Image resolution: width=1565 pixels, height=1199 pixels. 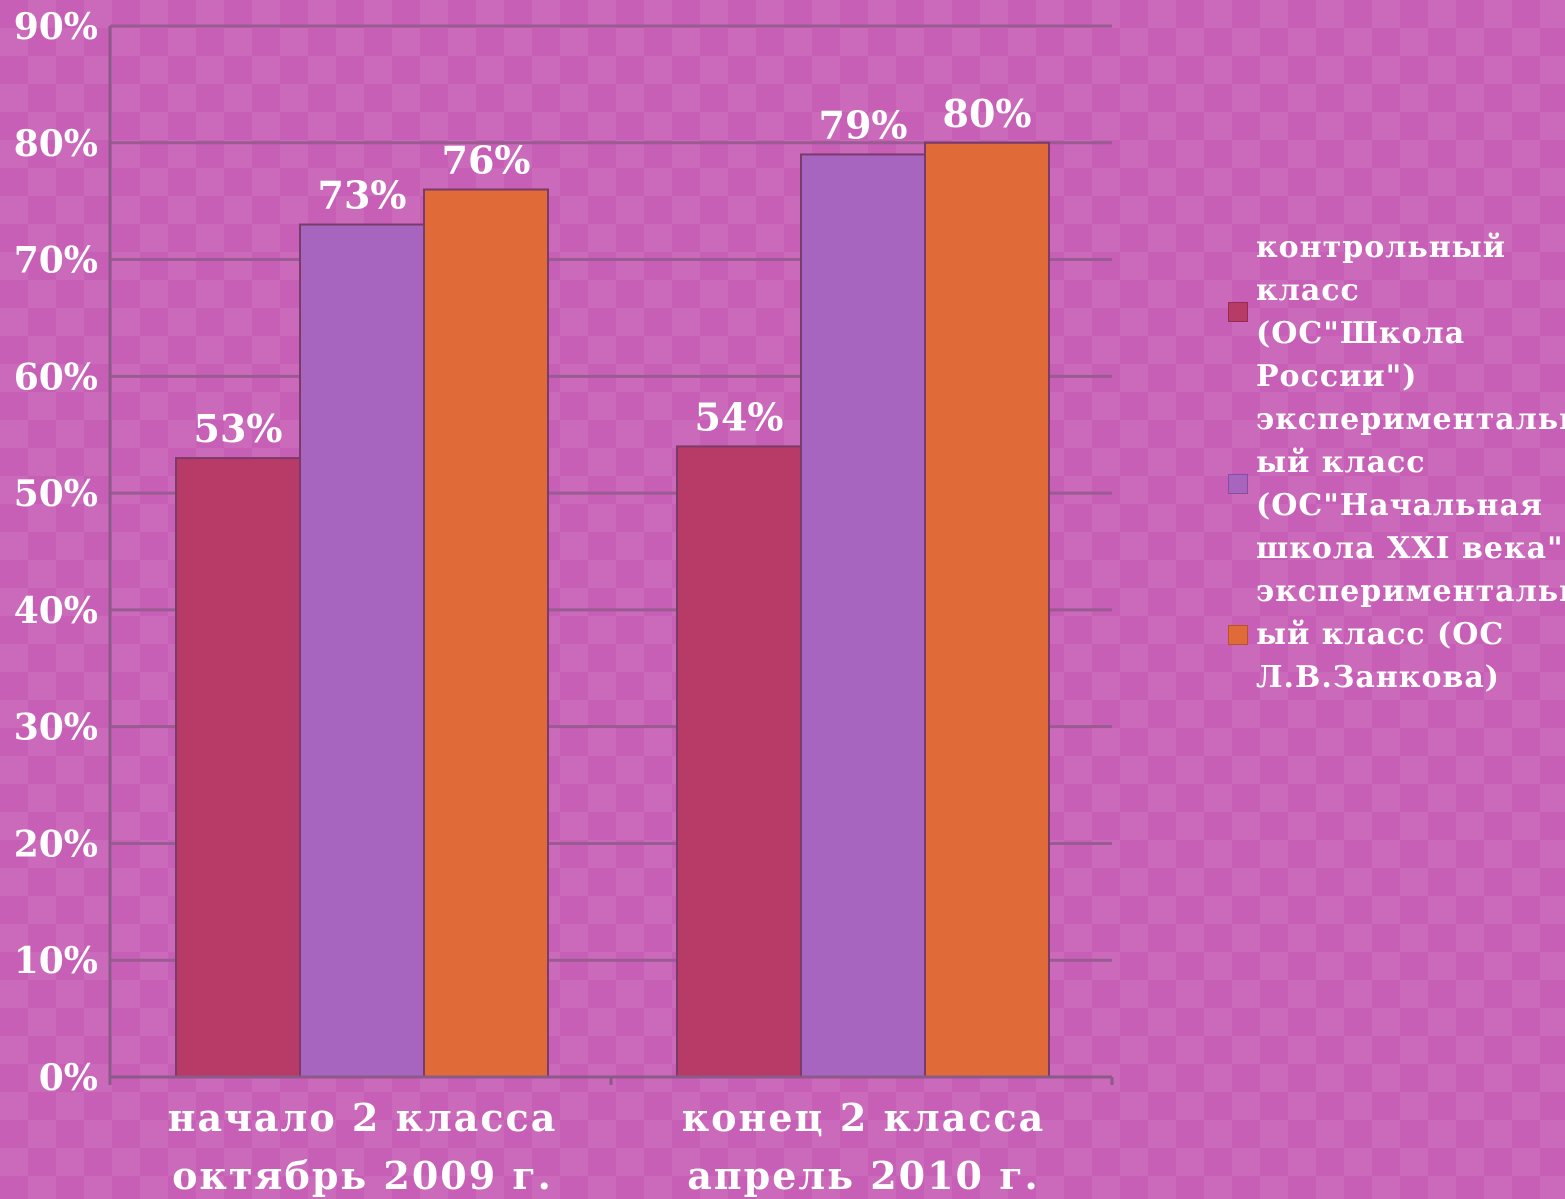 What do you see at coordinates (56, 961) in the screenshot?
I see `y-tick-label: 10%` at bounding box center [56, 961].